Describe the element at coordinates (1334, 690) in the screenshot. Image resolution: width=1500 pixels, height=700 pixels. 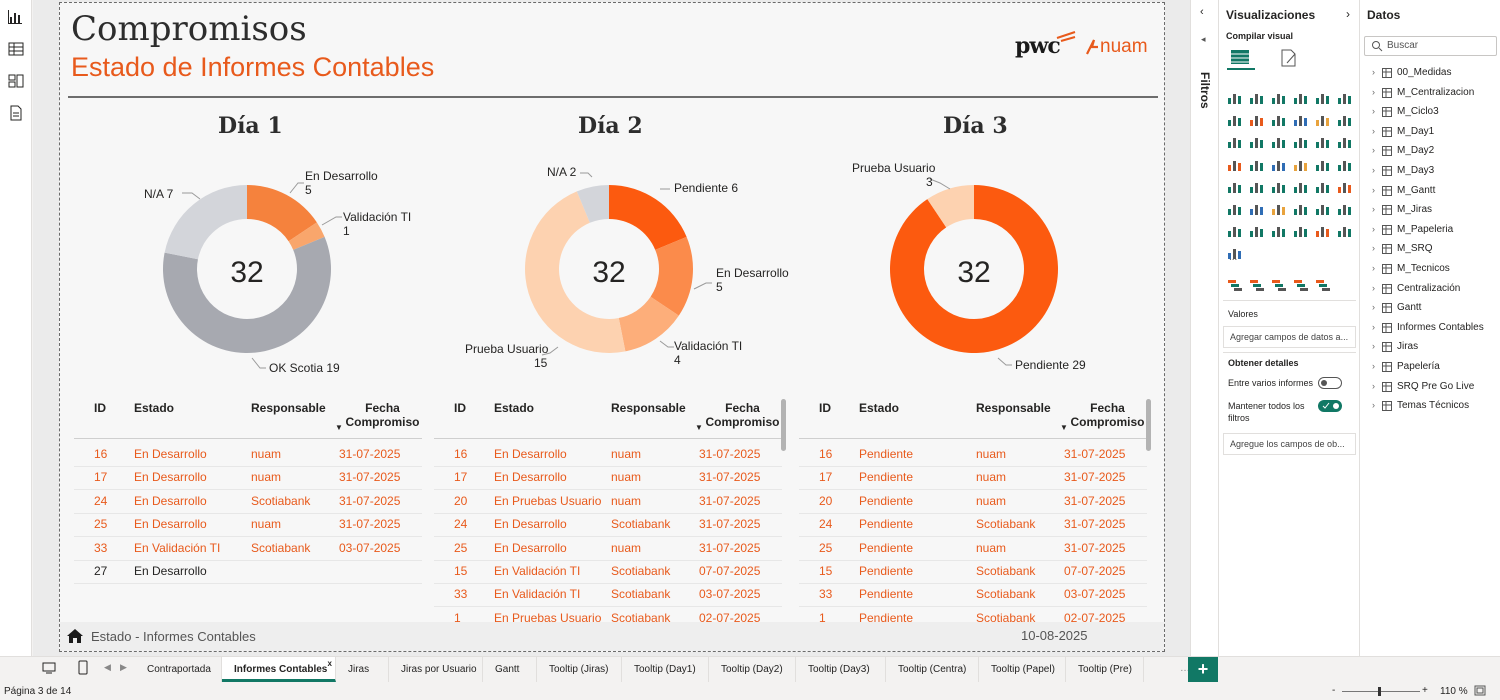
I see `zoom-out-button: -` at that location.